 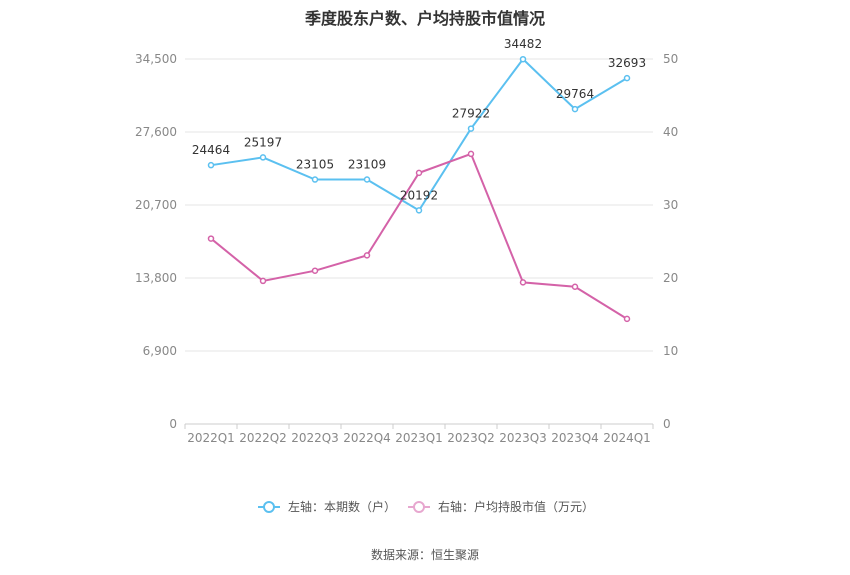 I want to click on y-left-tick-label: 34,500, so click(x=156, y=59).